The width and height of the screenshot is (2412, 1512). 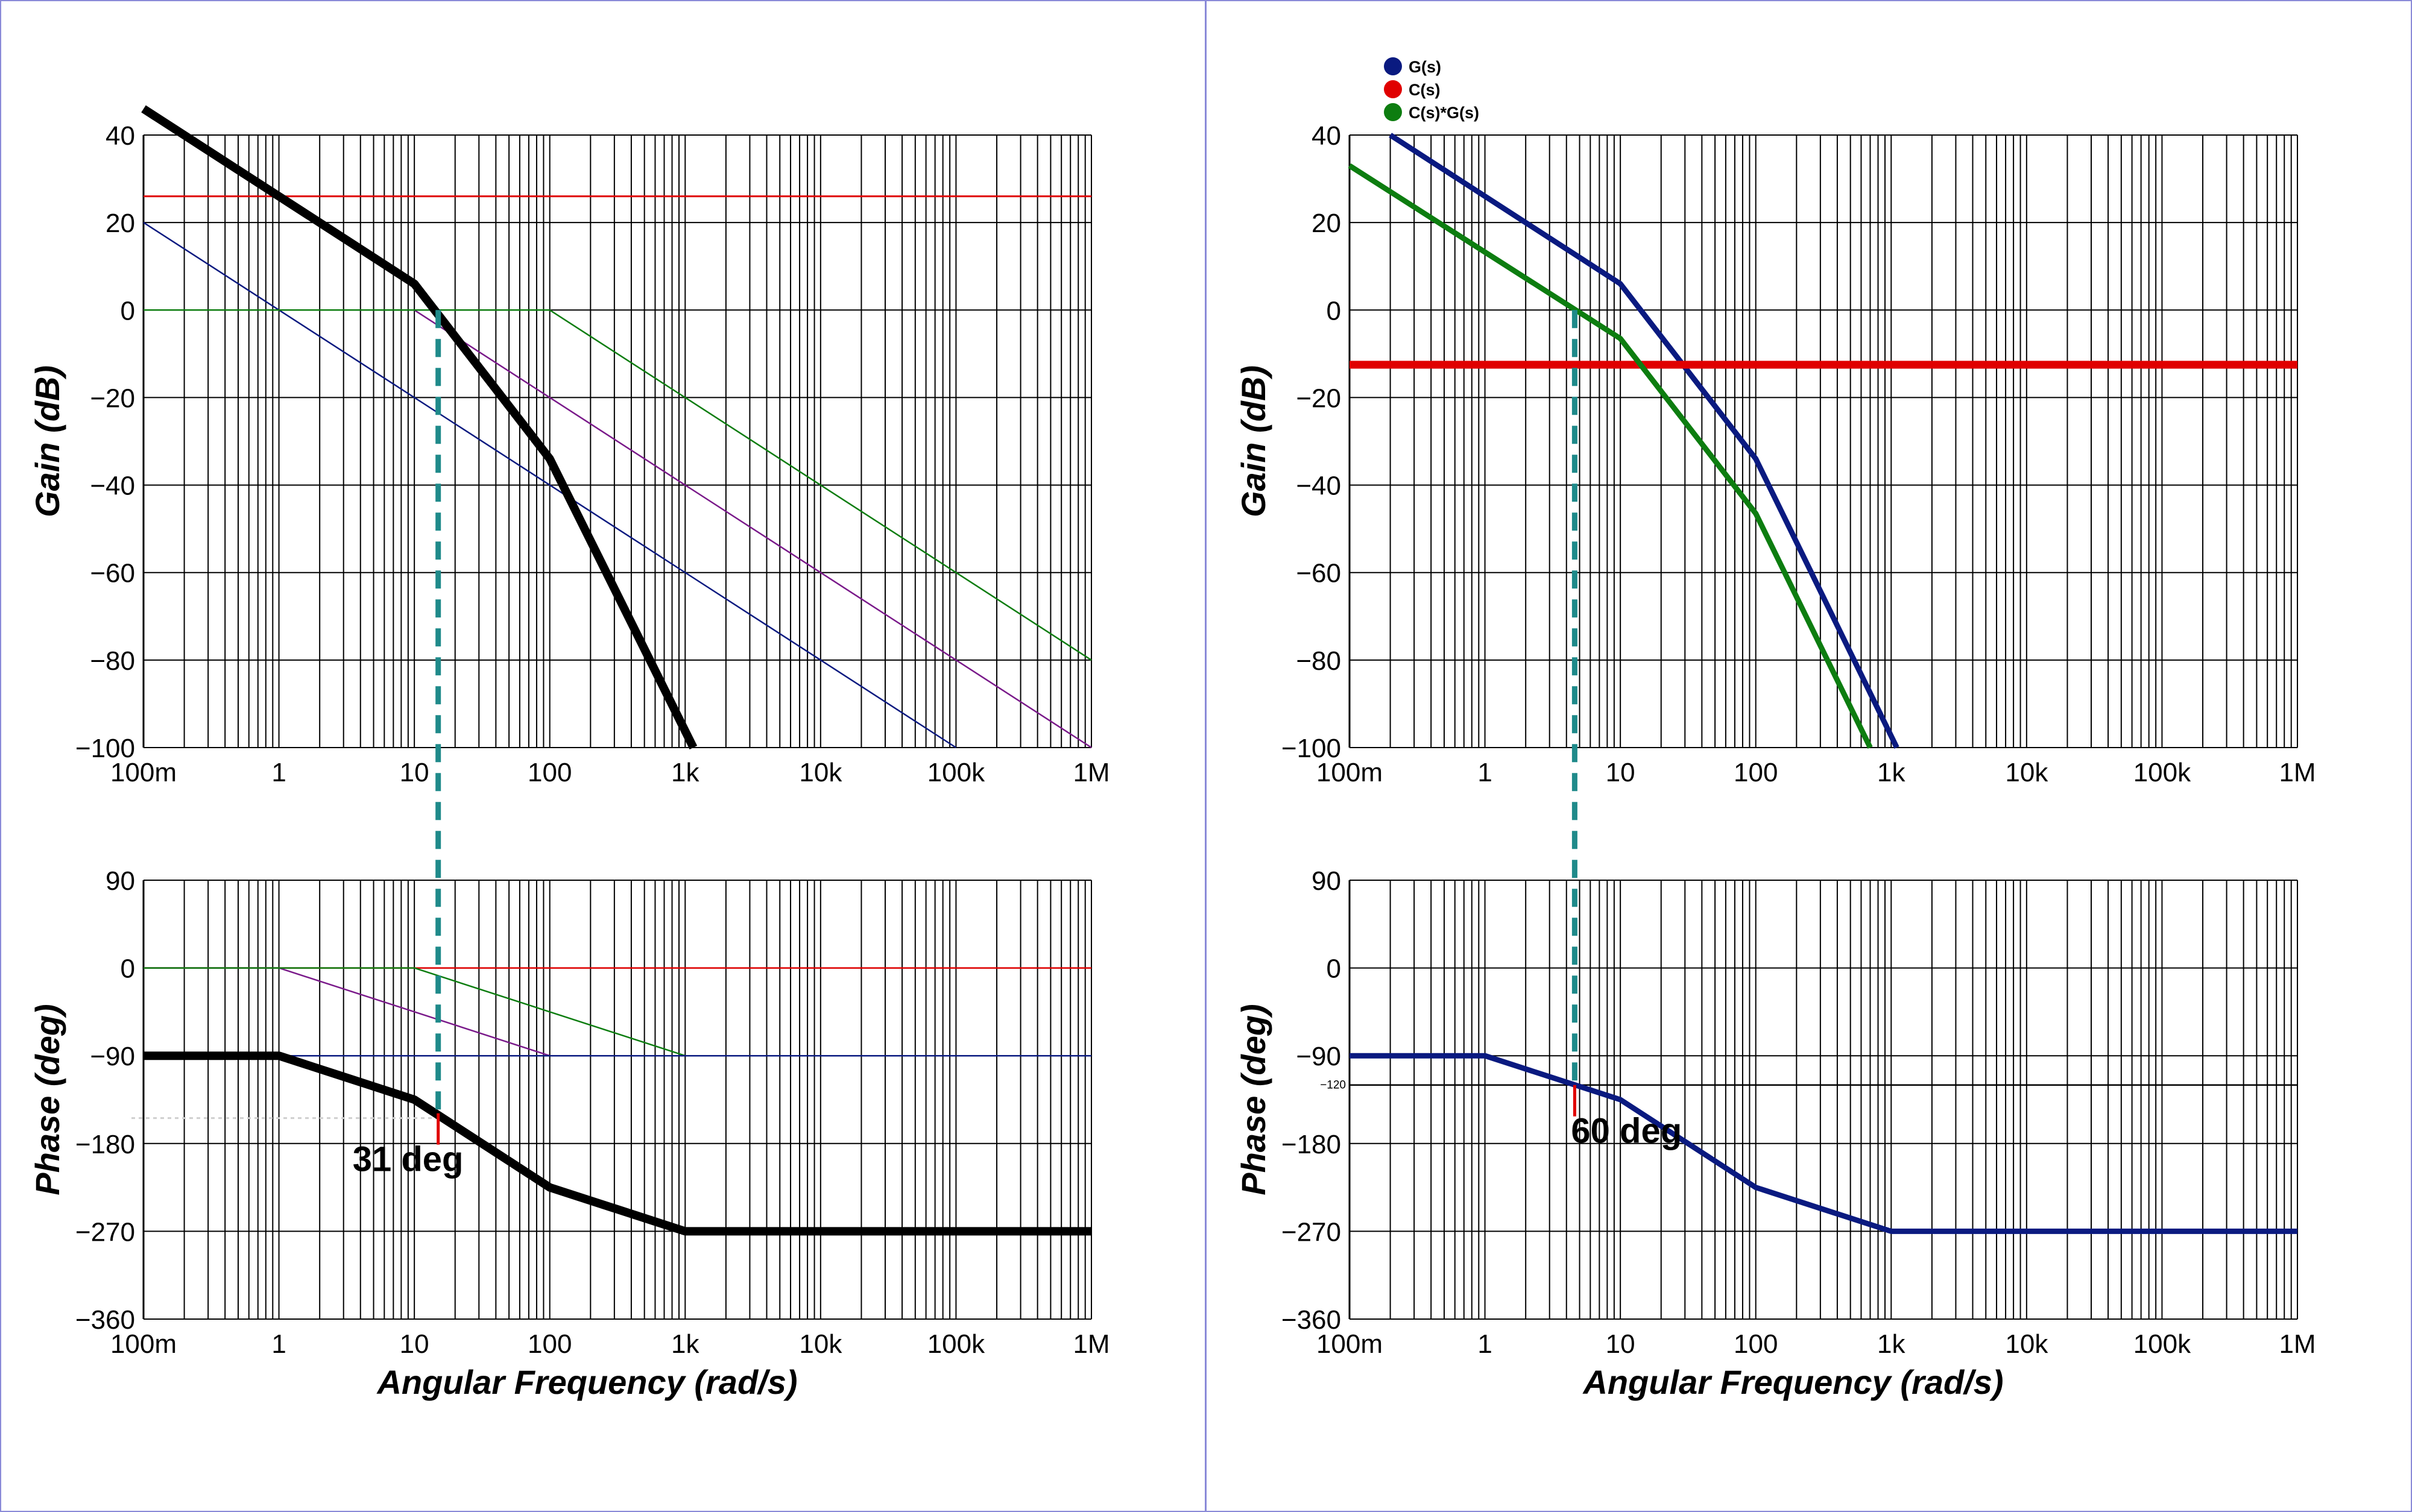 I want to click on series-line-cg, so click(x=618, y=485).